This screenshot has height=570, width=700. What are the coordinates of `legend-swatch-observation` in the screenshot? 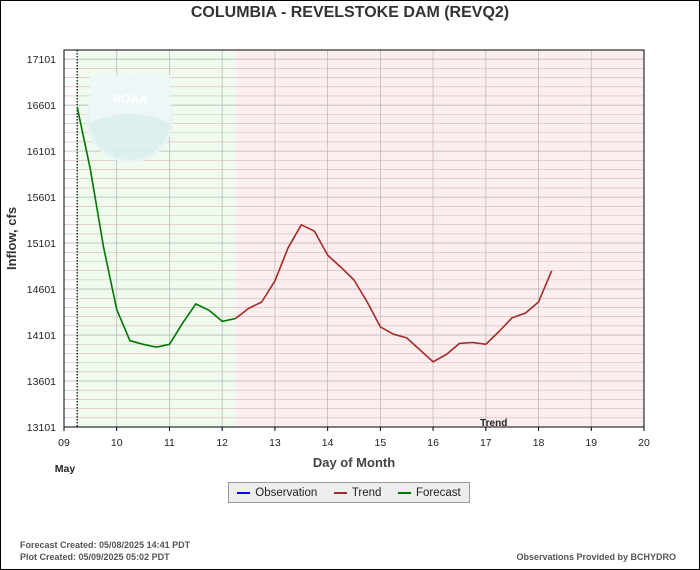 It's located at (244, 492).